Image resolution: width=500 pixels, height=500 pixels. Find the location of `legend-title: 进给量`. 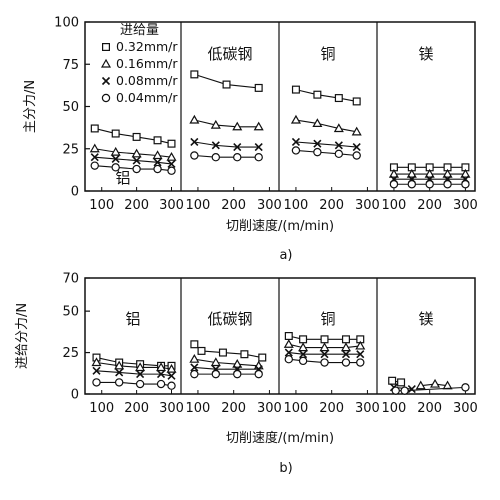

legend-title: 进给量 is located at coordinates (139, 30).